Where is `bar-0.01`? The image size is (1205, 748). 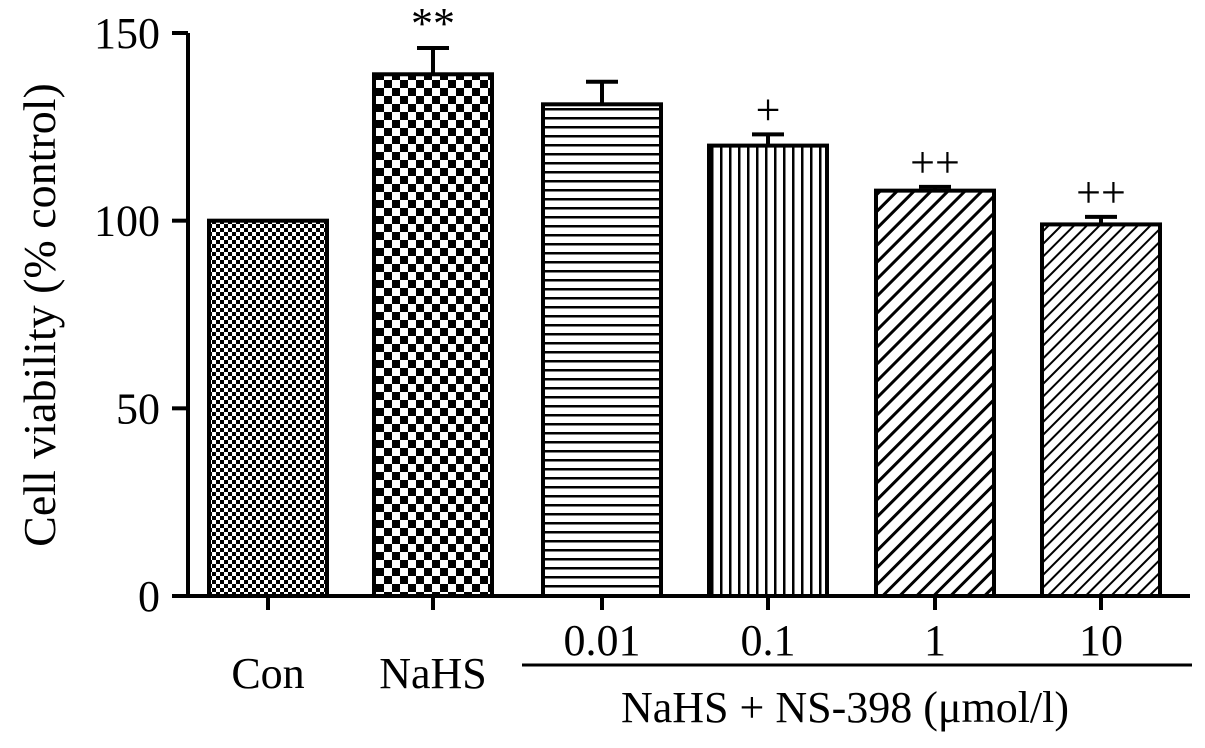
bar-0.01 is located at coordinates (602, 350).